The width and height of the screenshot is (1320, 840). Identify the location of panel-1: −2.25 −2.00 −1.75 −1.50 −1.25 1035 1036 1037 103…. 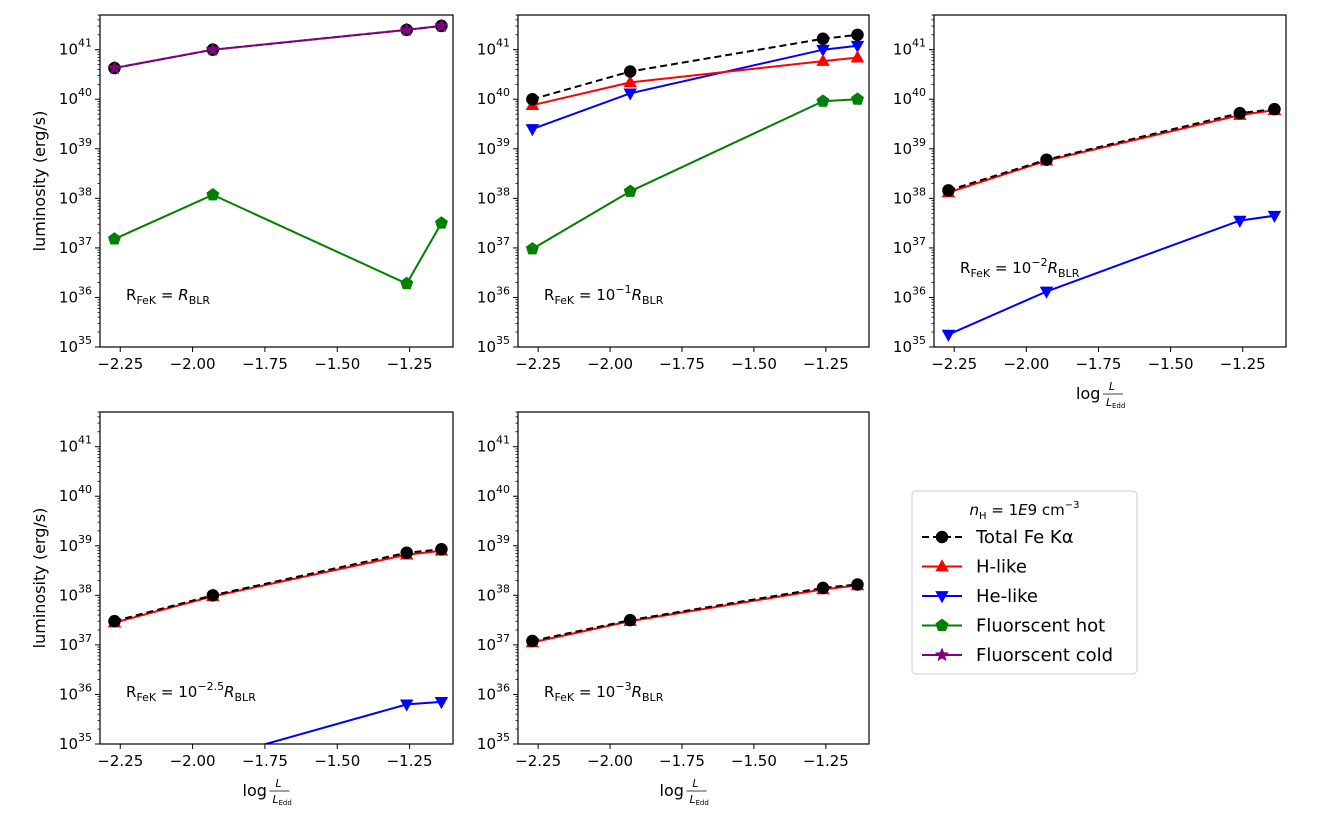
(242, 193).